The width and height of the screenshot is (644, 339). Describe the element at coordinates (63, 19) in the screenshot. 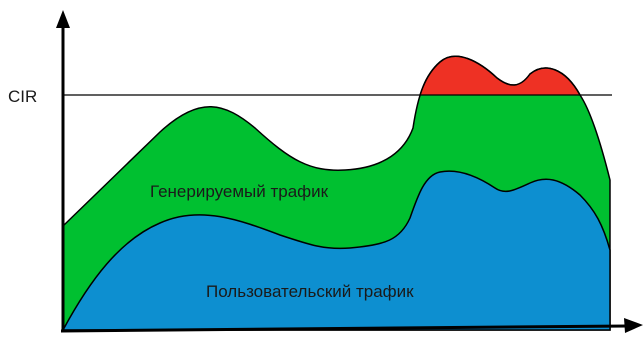

I see `y-axis-arrow` at that location.